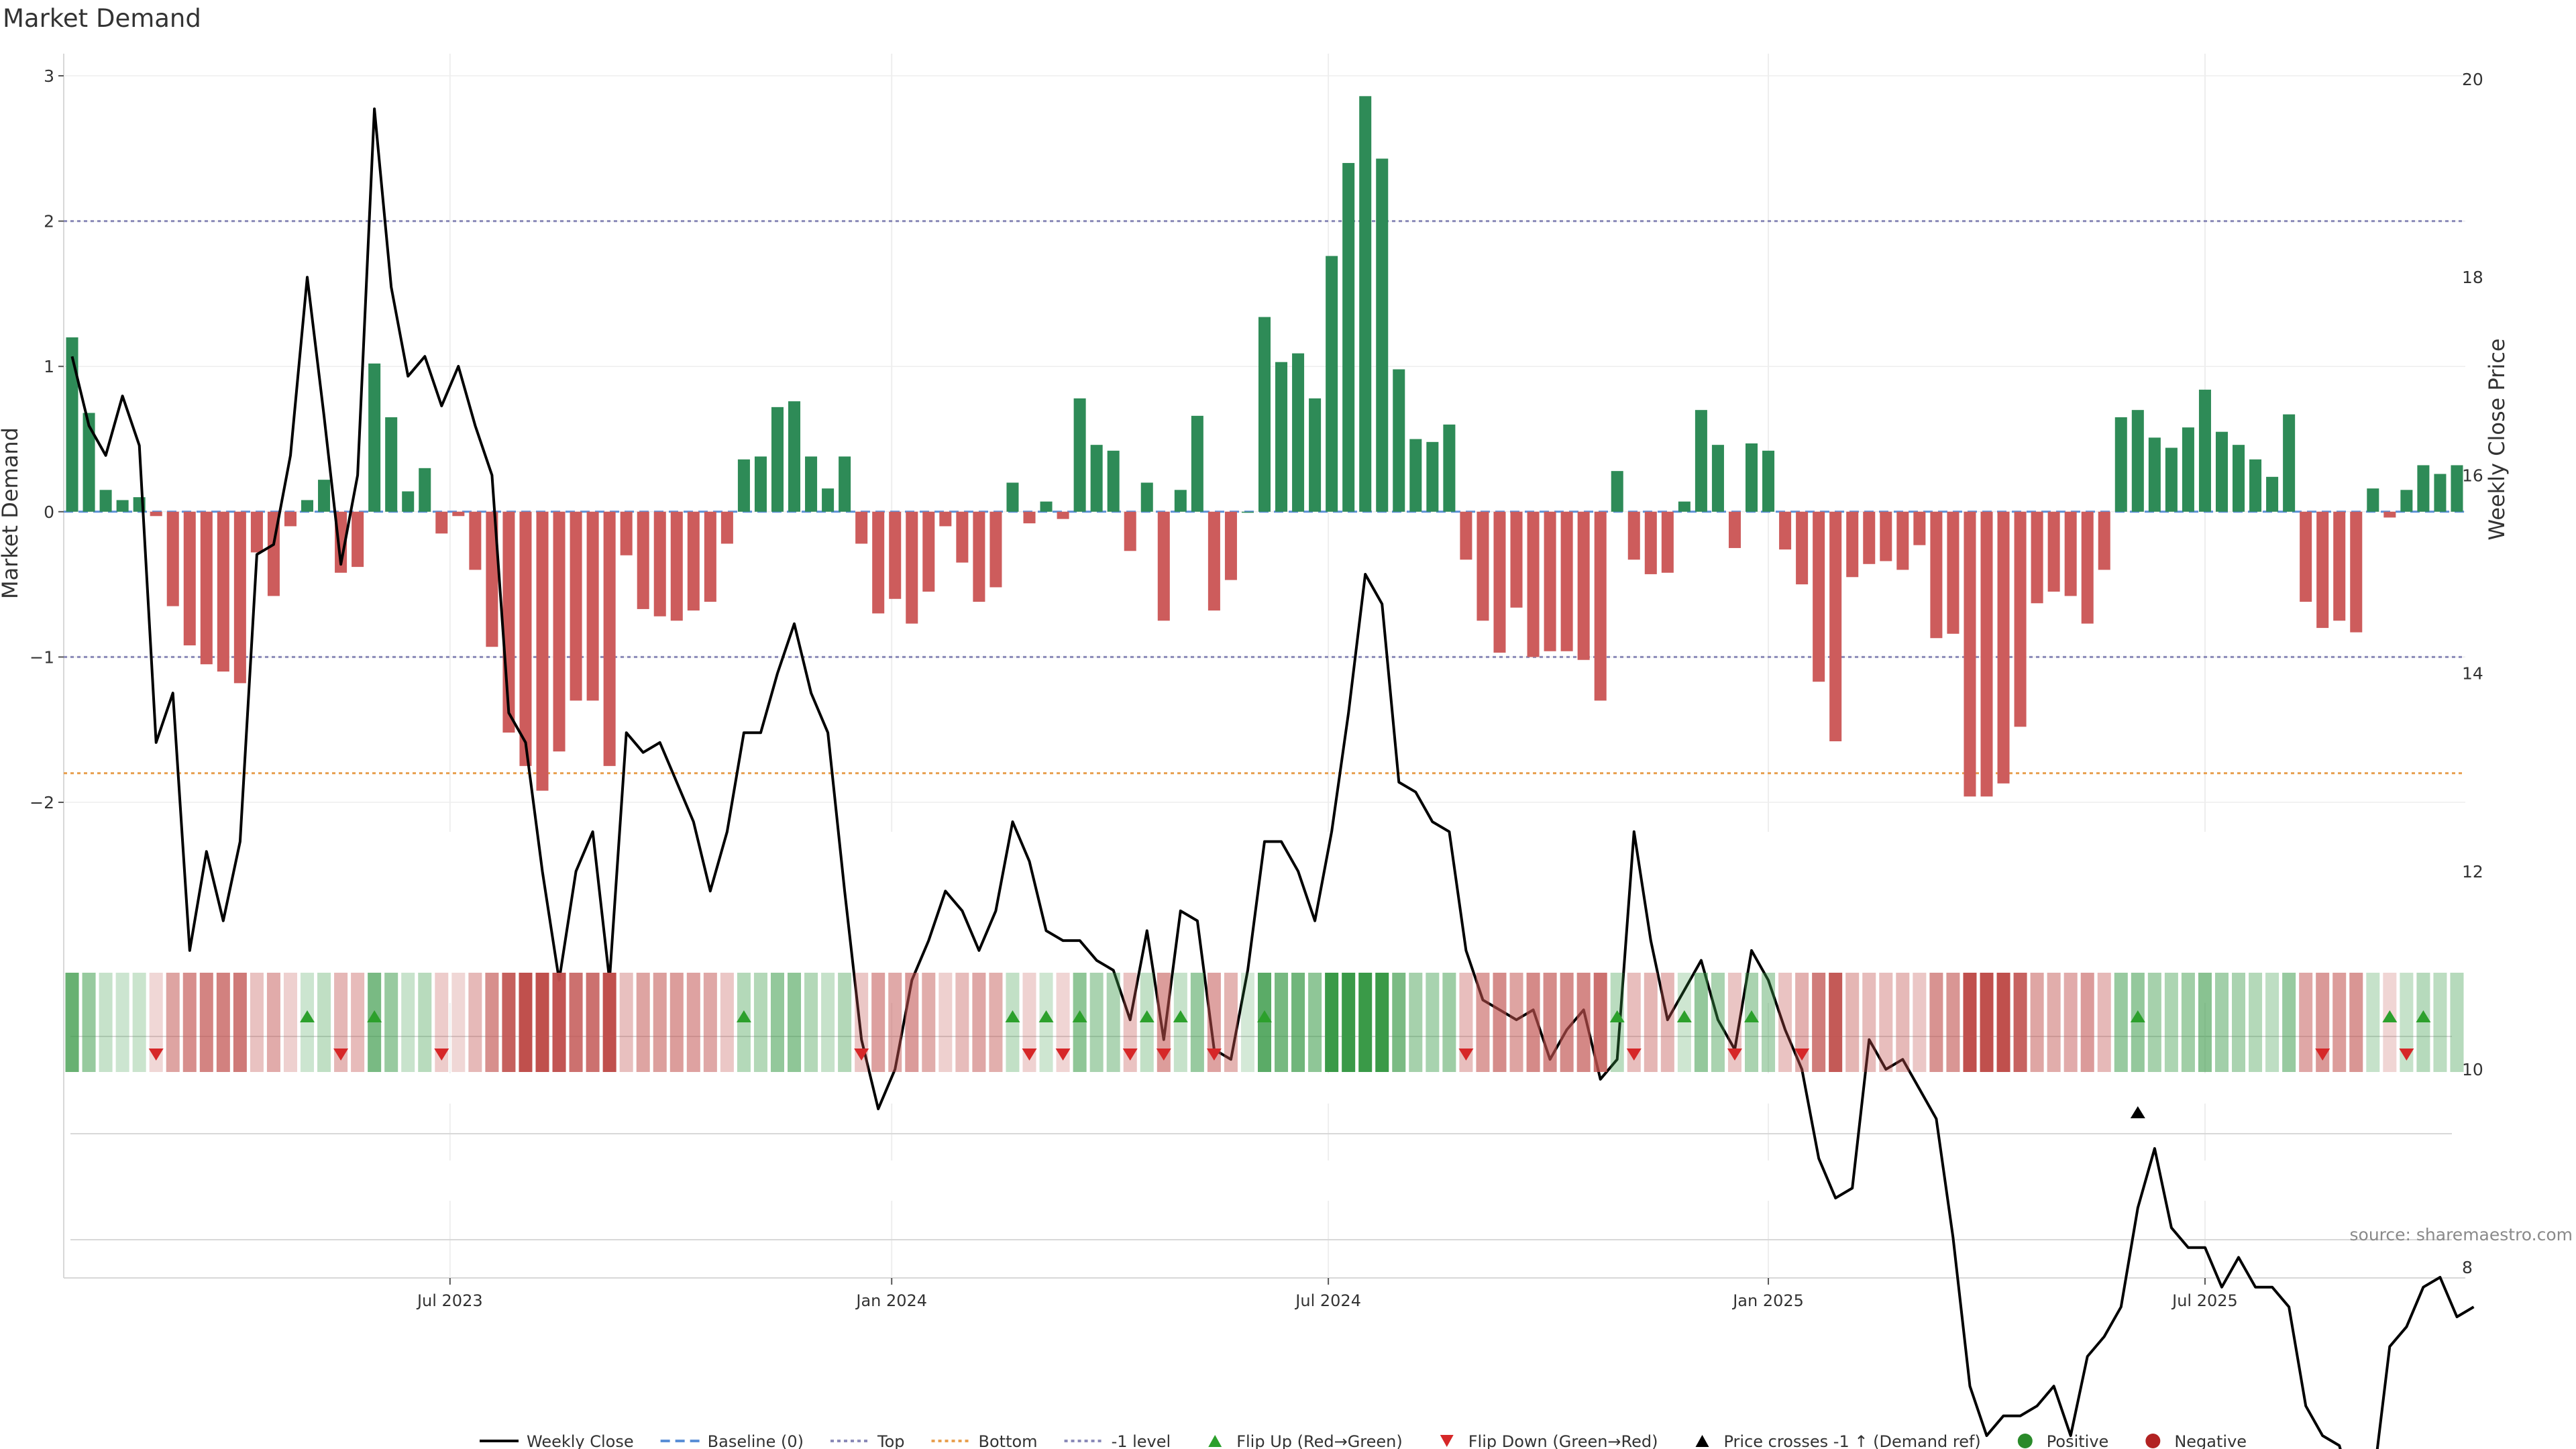 This screenshot has width=2576, height=1449. Describe the element at coordinates (449, 1300) in the screenshot. I see `x-tick-label: Jul 2023` at that location.